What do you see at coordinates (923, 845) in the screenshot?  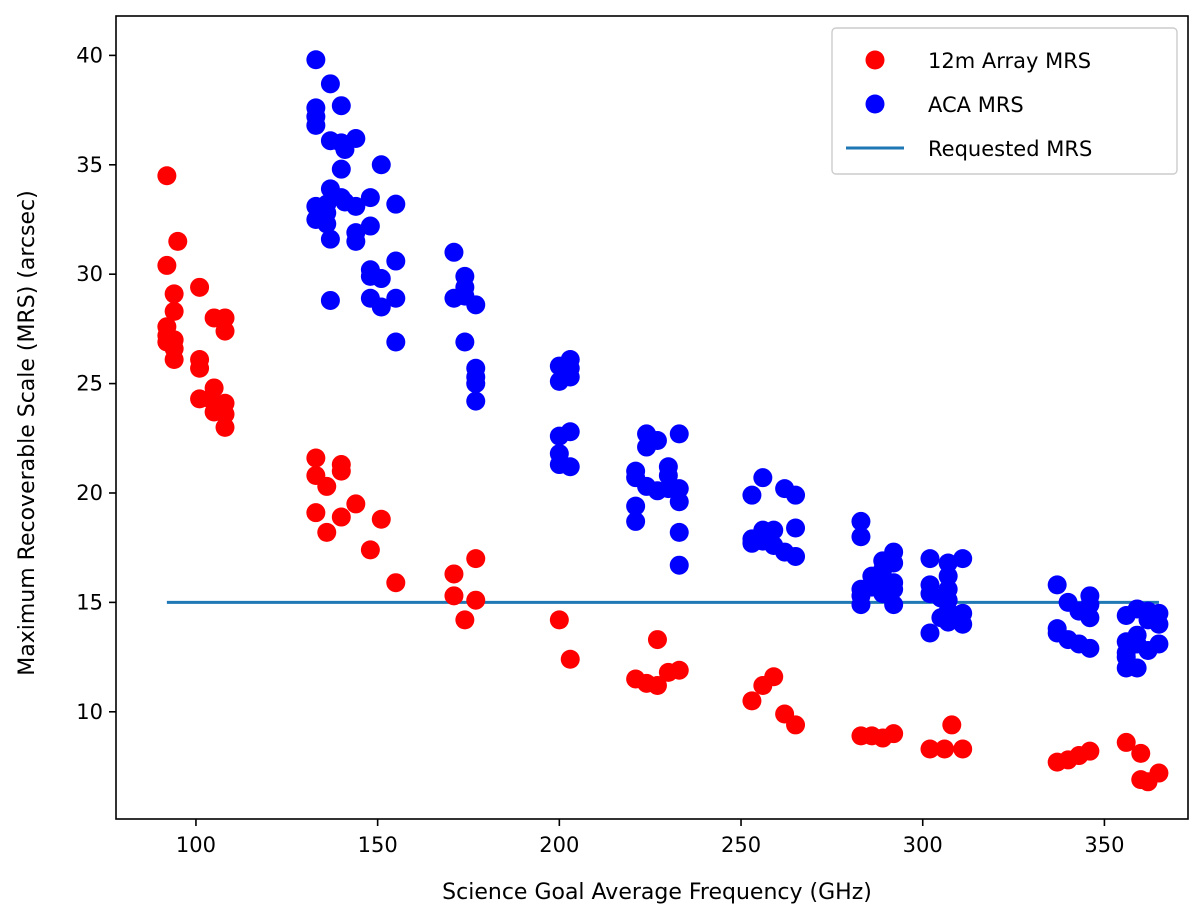 I see `x-tick-label: 300` at bounding box center [923, 845].